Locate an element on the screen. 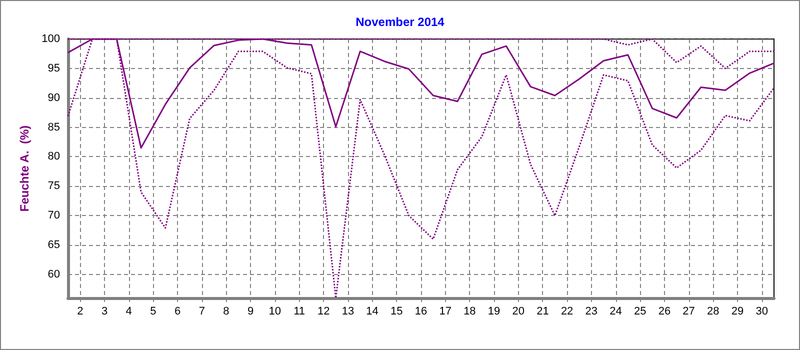 Image resolution: width=800 pixels, height=350 pixels. y-axis-title: Feuchte A. (%) is located at coordinates (25, 168).